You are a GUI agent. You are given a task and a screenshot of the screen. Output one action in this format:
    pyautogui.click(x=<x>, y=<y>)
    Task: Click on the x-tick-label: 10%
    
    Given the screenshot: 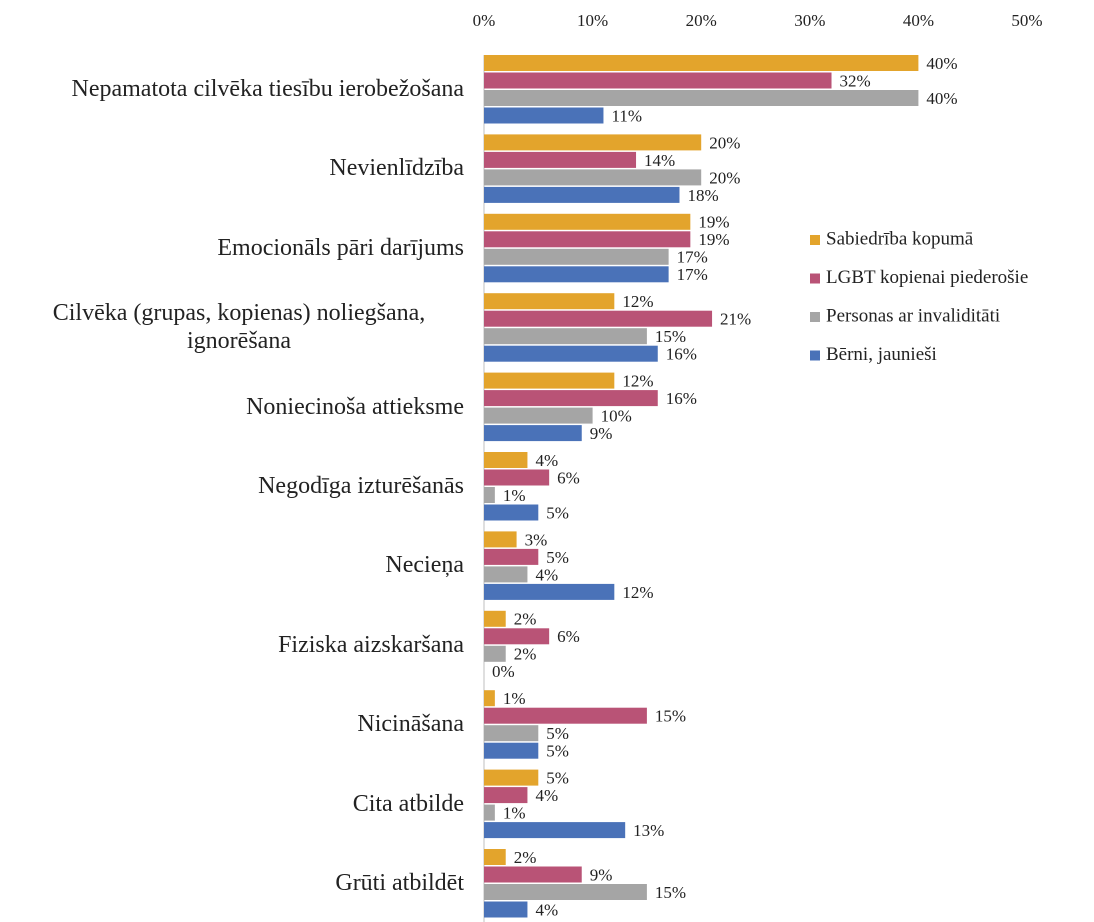 What is the action you would take?
    pyautogui.click(x=592, y=20)
    